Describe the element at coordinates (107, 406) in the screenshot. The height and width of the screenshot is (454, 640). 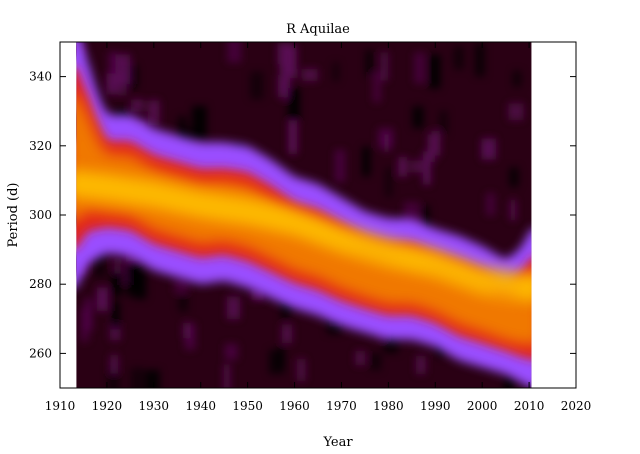
I see `x-tick-label: 1920` at that location.